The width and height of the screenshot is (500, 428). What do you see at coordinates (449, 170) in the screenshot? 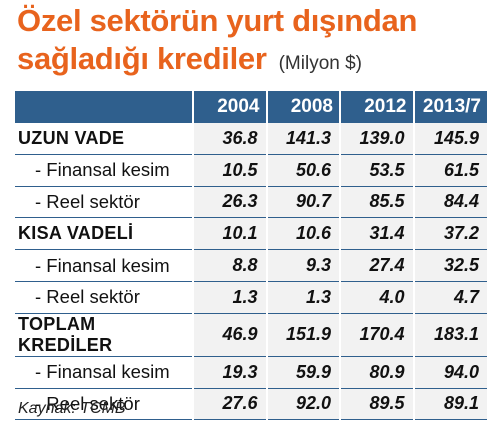
I see `value-cell: 61.5` at bounding box center [449, 170].